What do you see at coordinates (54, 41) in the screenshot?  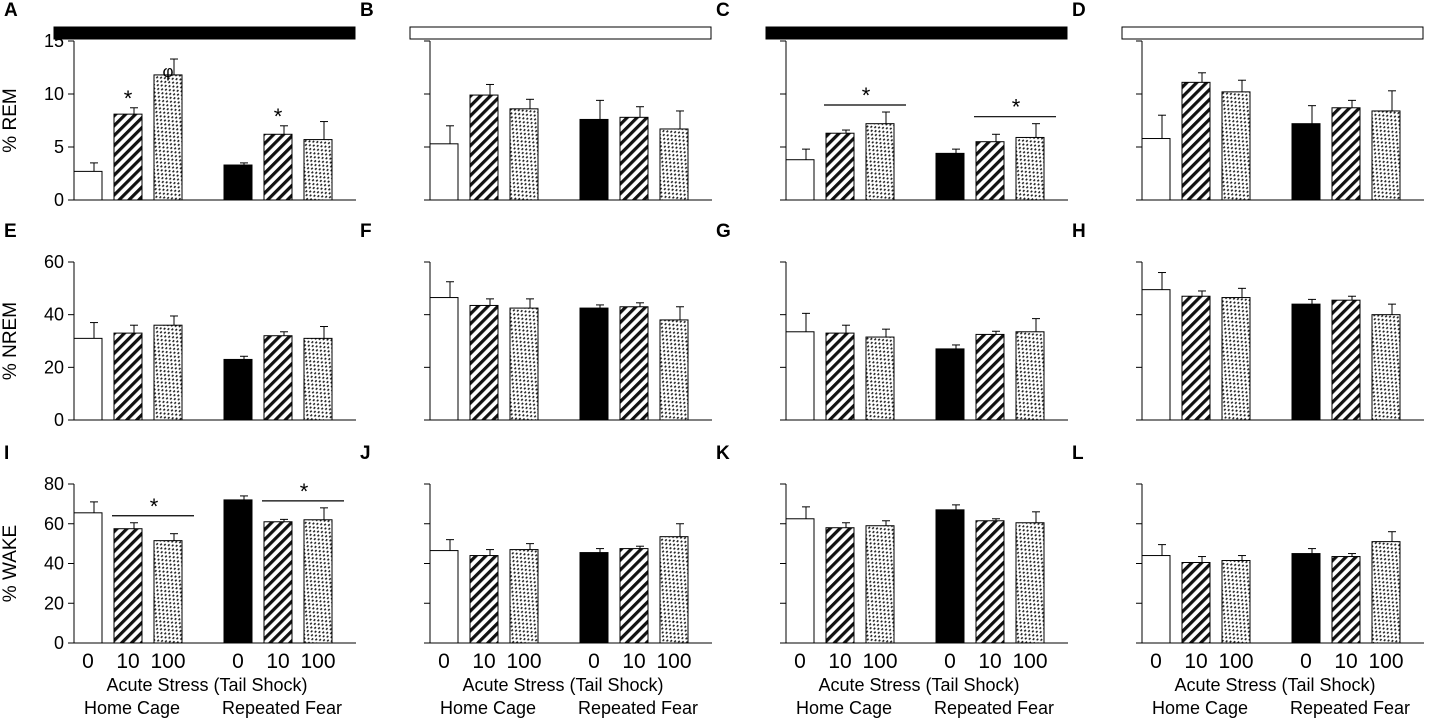 I see `y-tick-label: 15` at bounding box center [54, 41].